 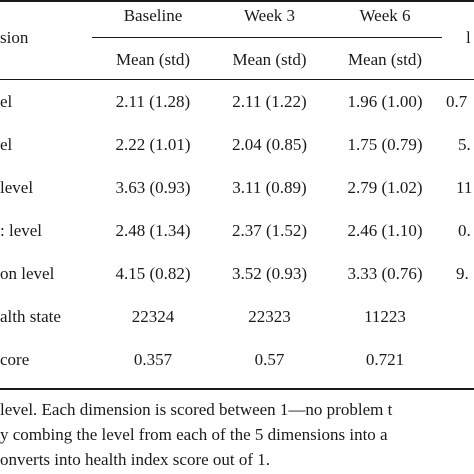 I want to click on row-week3-value: 2.04 (0.85), so click(x=269, y=144).